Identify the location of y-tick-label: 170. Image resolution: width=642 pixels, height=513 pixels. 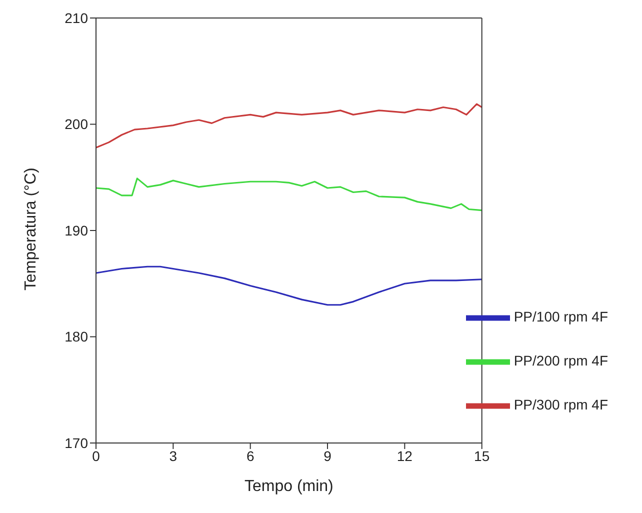
(76, 442).